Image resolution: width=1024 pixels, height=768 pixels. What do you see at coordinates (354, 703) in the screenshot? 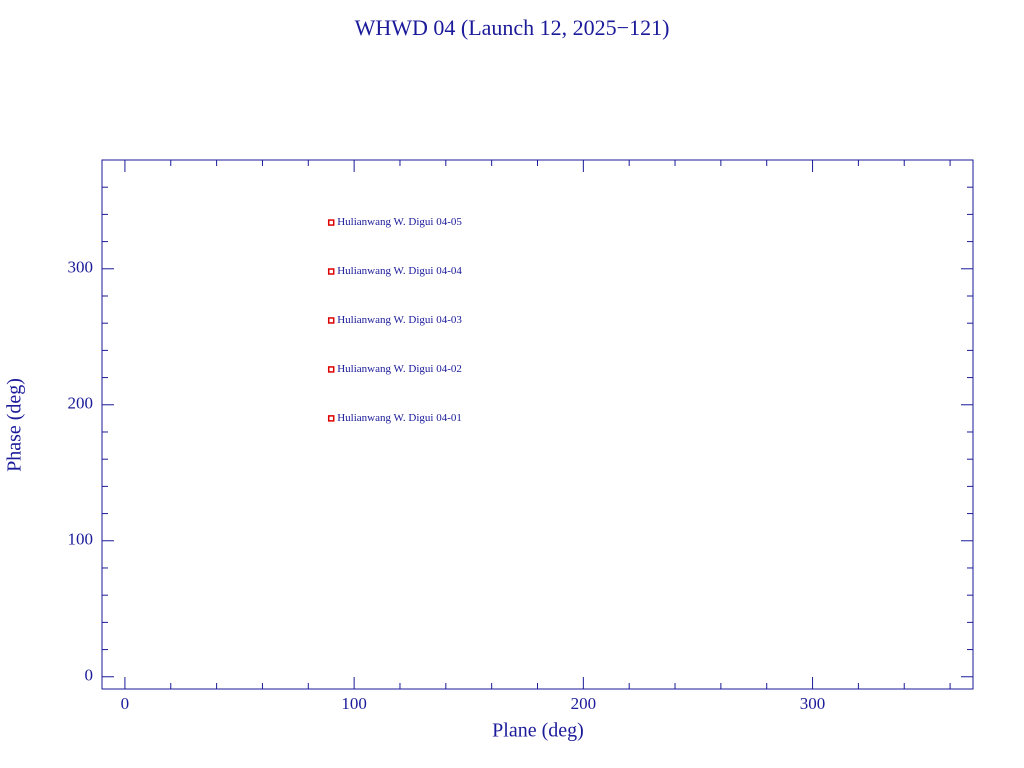
I see `x-tick-label: 100` at bounding box center [354, 703].